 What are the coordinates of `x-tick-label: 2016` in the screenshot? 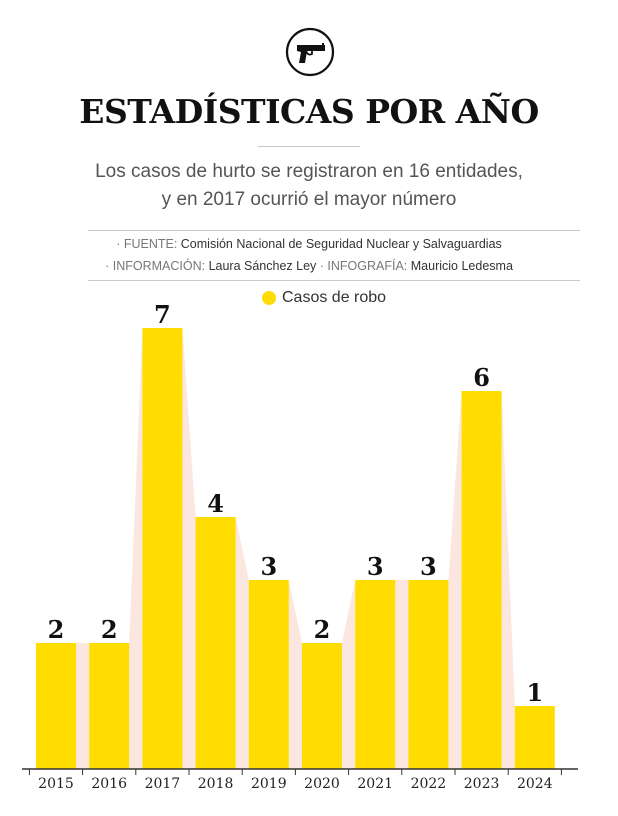 It's located at (109, 784).